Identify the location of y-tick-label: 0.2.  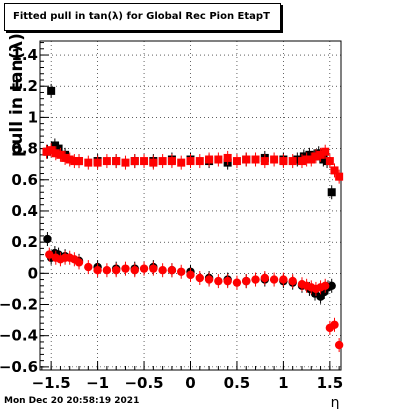
(24, 242).